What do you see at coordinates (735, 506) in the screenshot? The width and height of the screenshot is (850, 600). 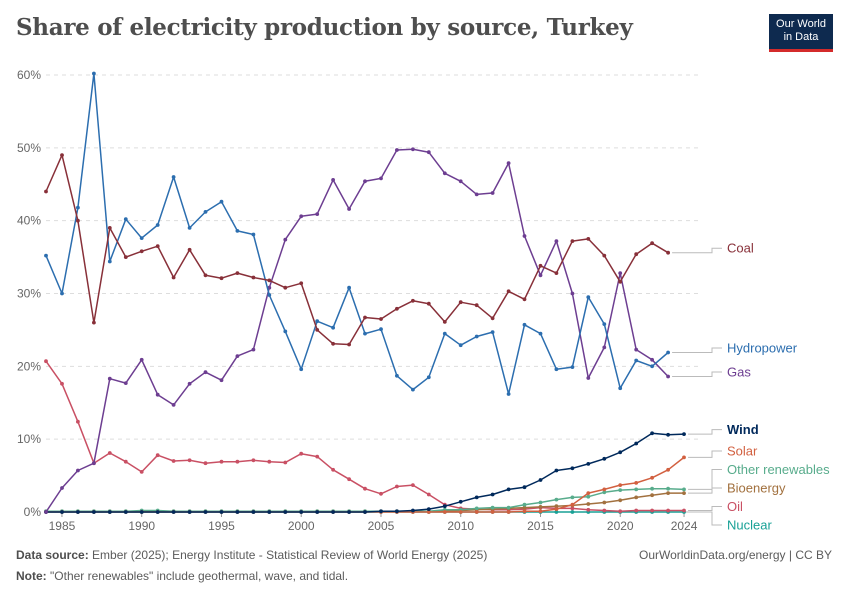 I see `series-label-oil: Oil` at bounding box center [735, 506].